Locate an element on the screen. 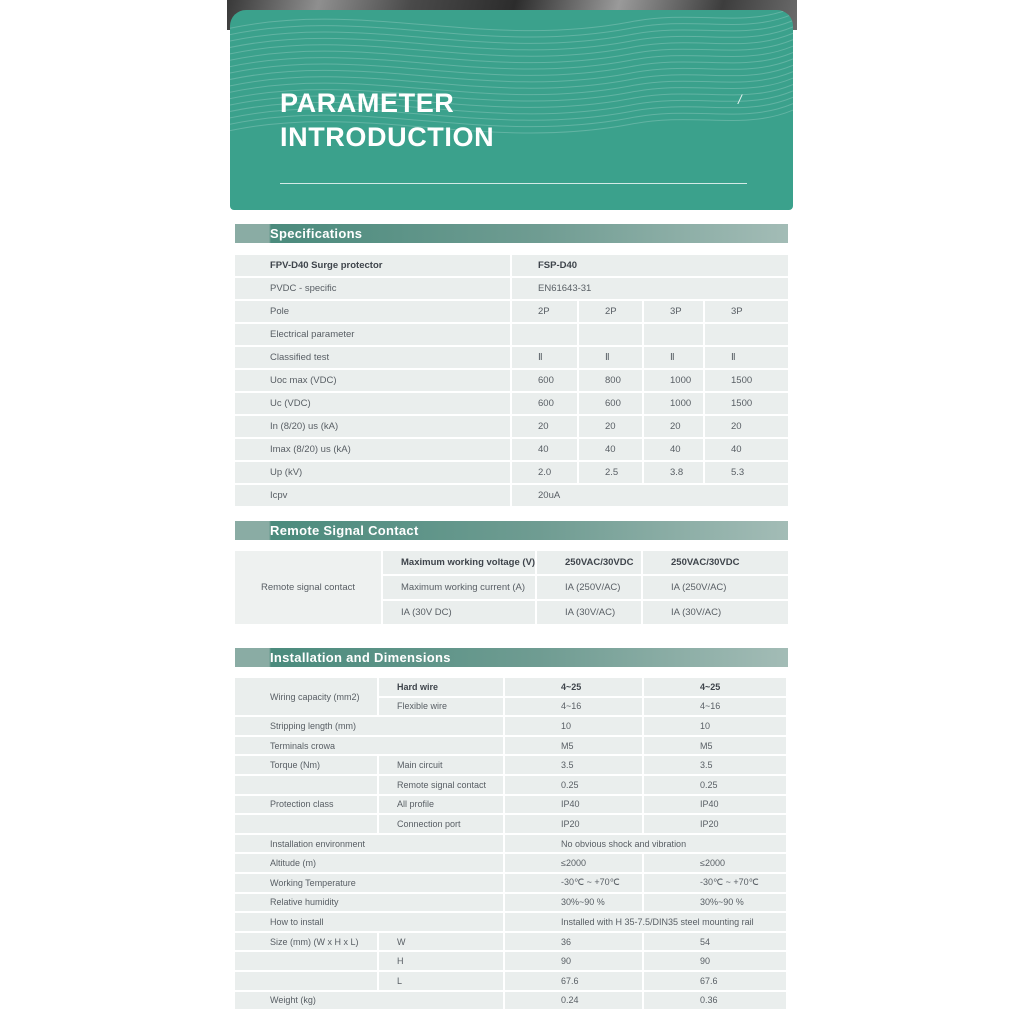 The width and height of the screenshot is (1024, 1024). table-cell: Remote signal contact is located at coordinates (308, 587).